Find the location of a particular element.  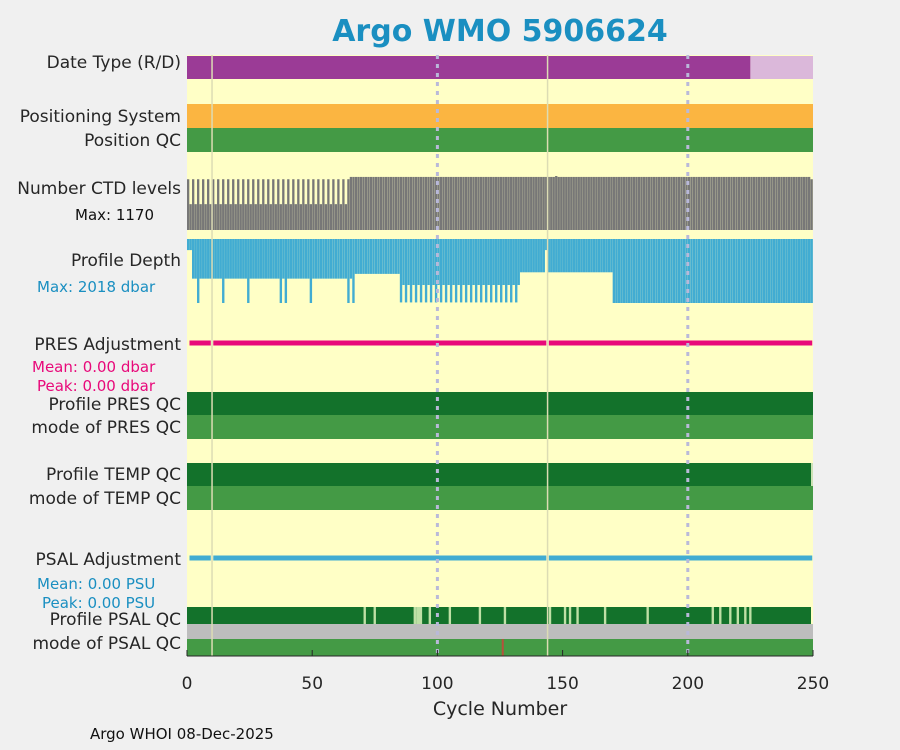

x-tick-label: 0 is located at coordinates (187, 684).